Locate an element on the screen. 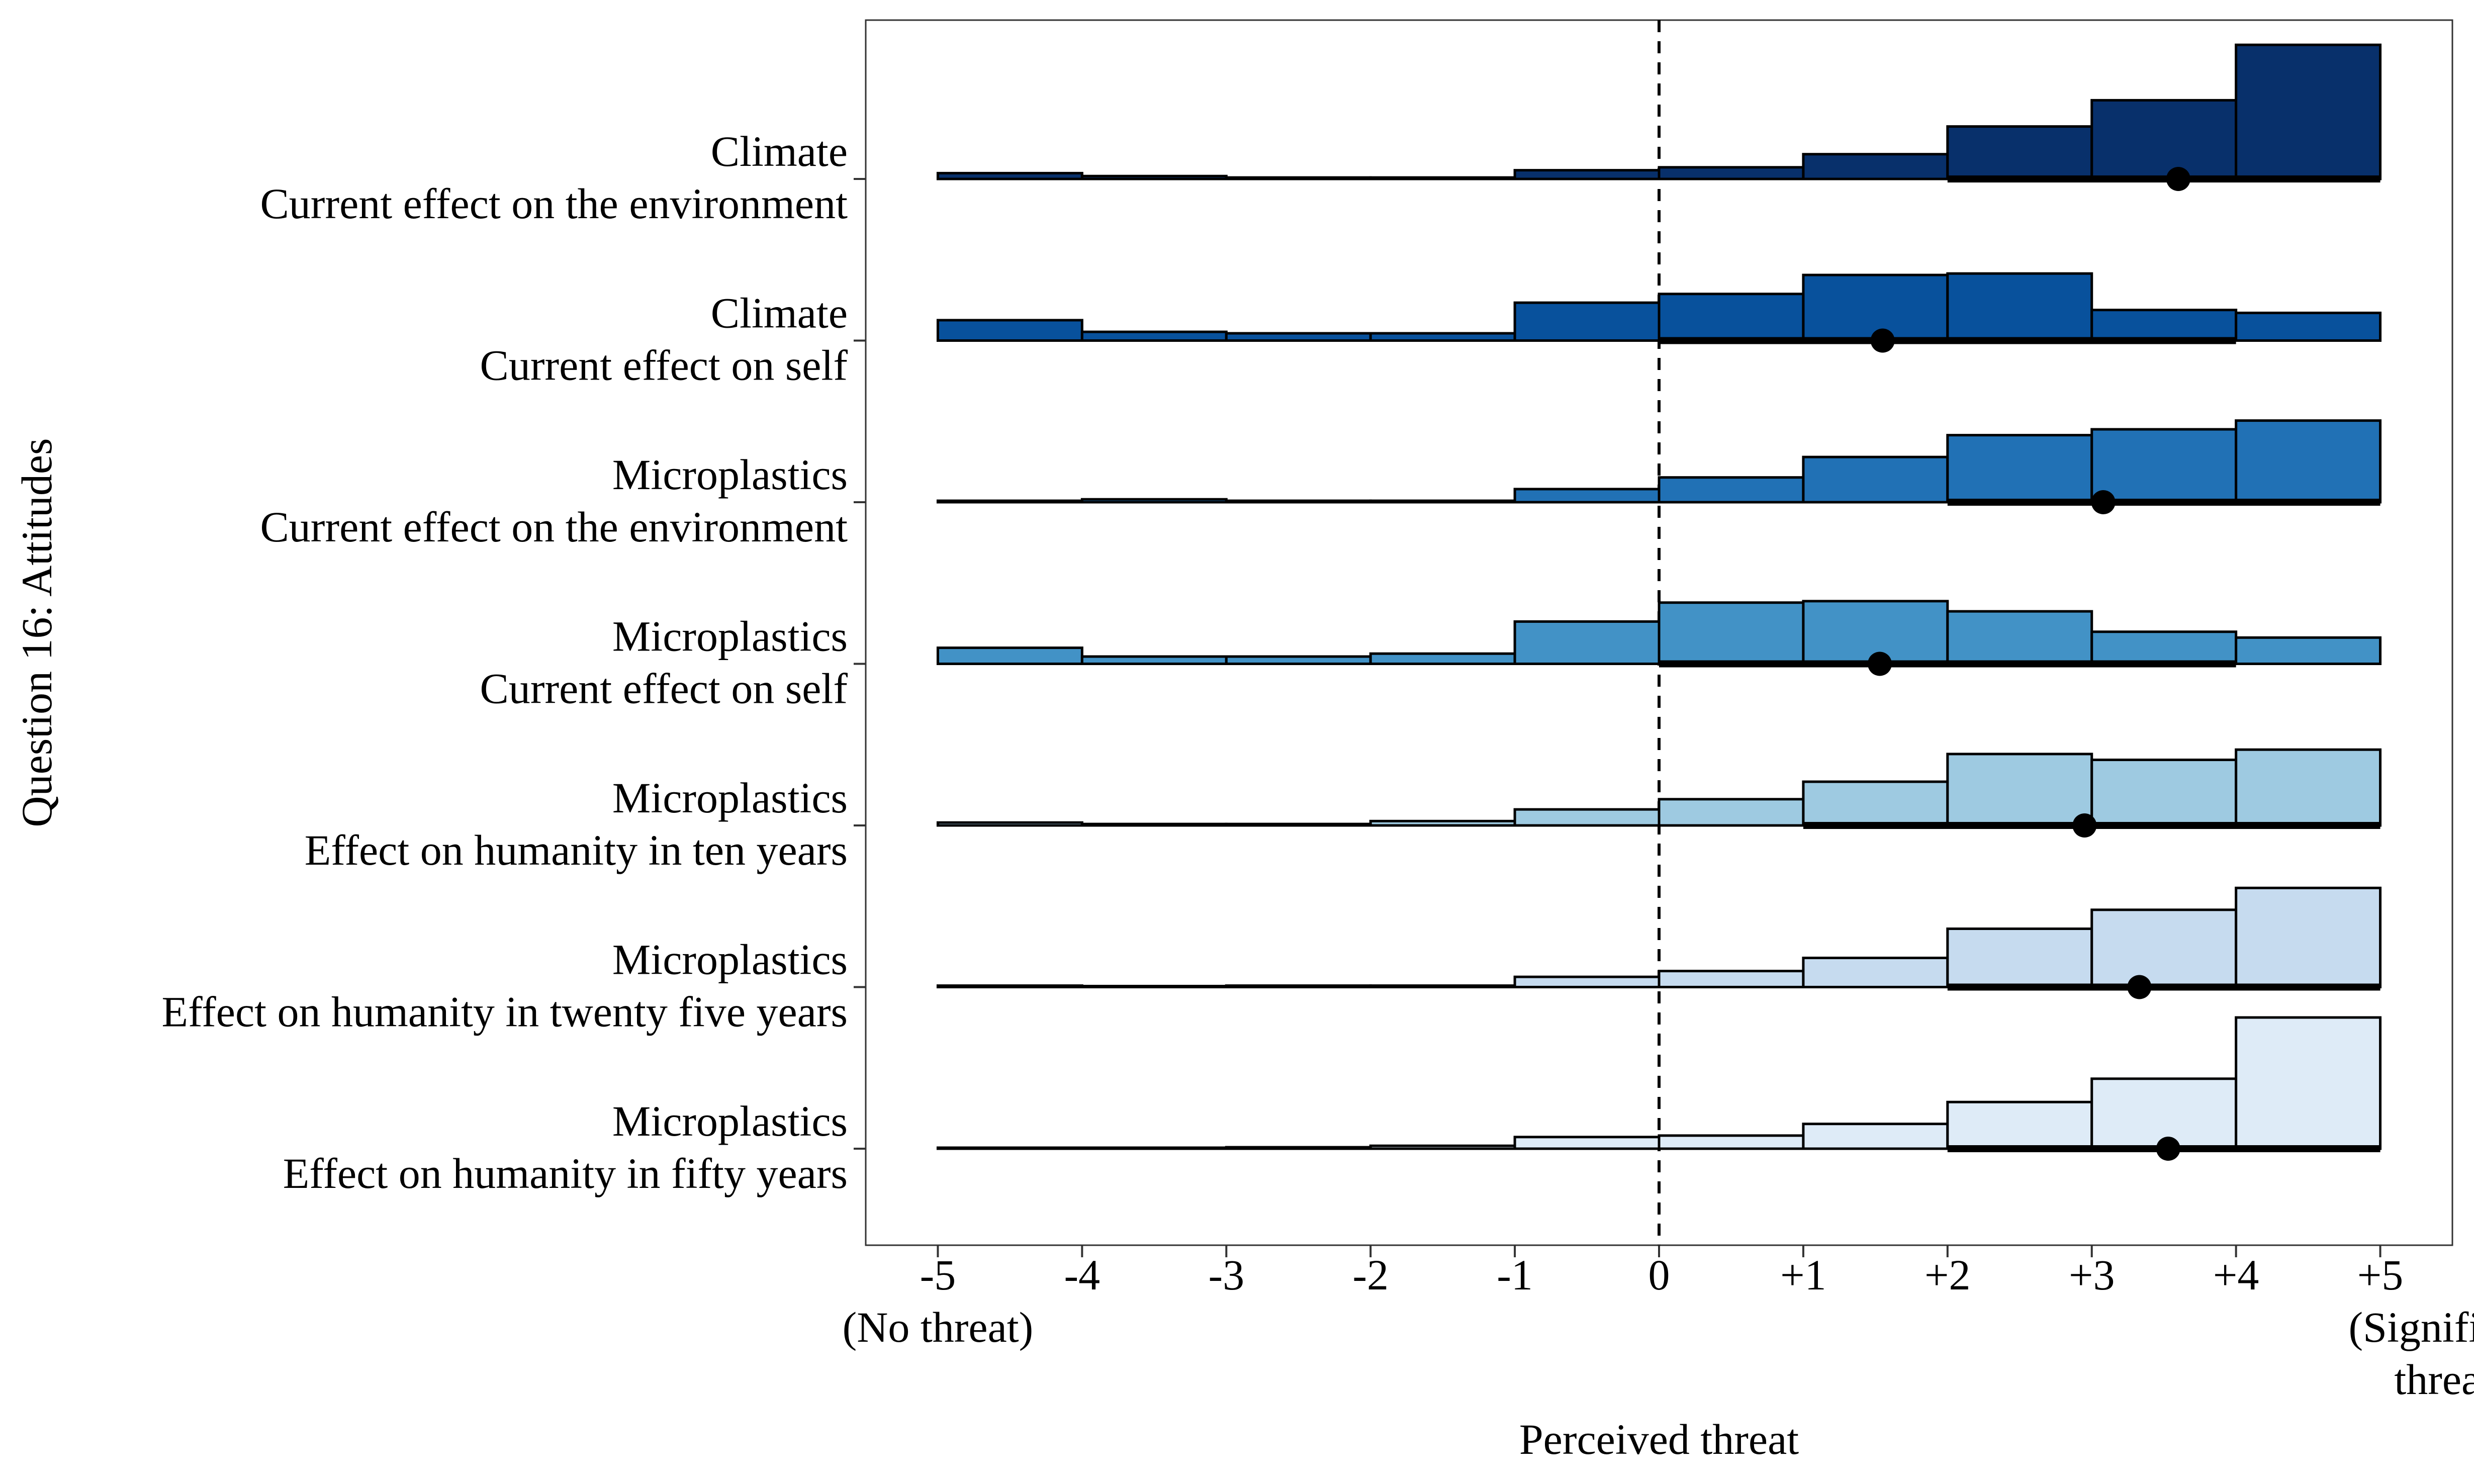  x-tick-label: -4 is located at coordinates (1082, 1275).